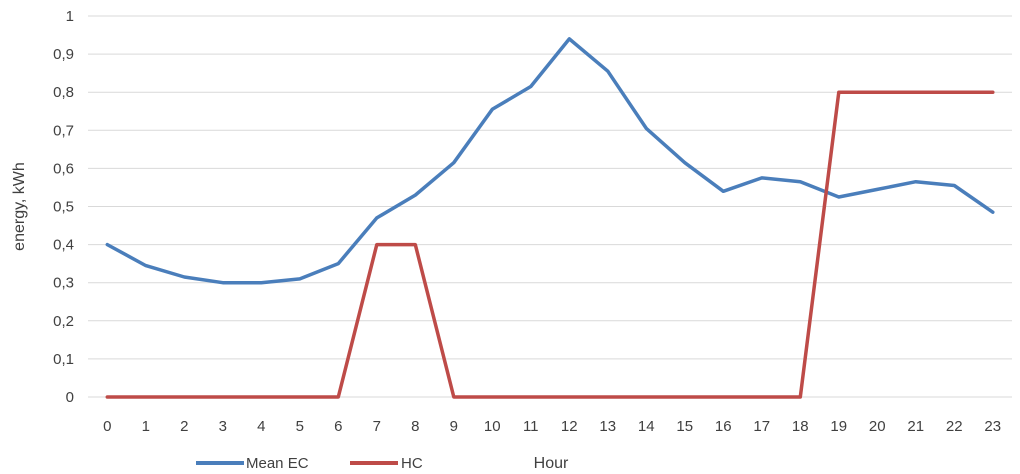  What do you see at coordinates (300, 426) in the screenshot?
I see `x-tick-label: 5` at bounding box center [300, 426].